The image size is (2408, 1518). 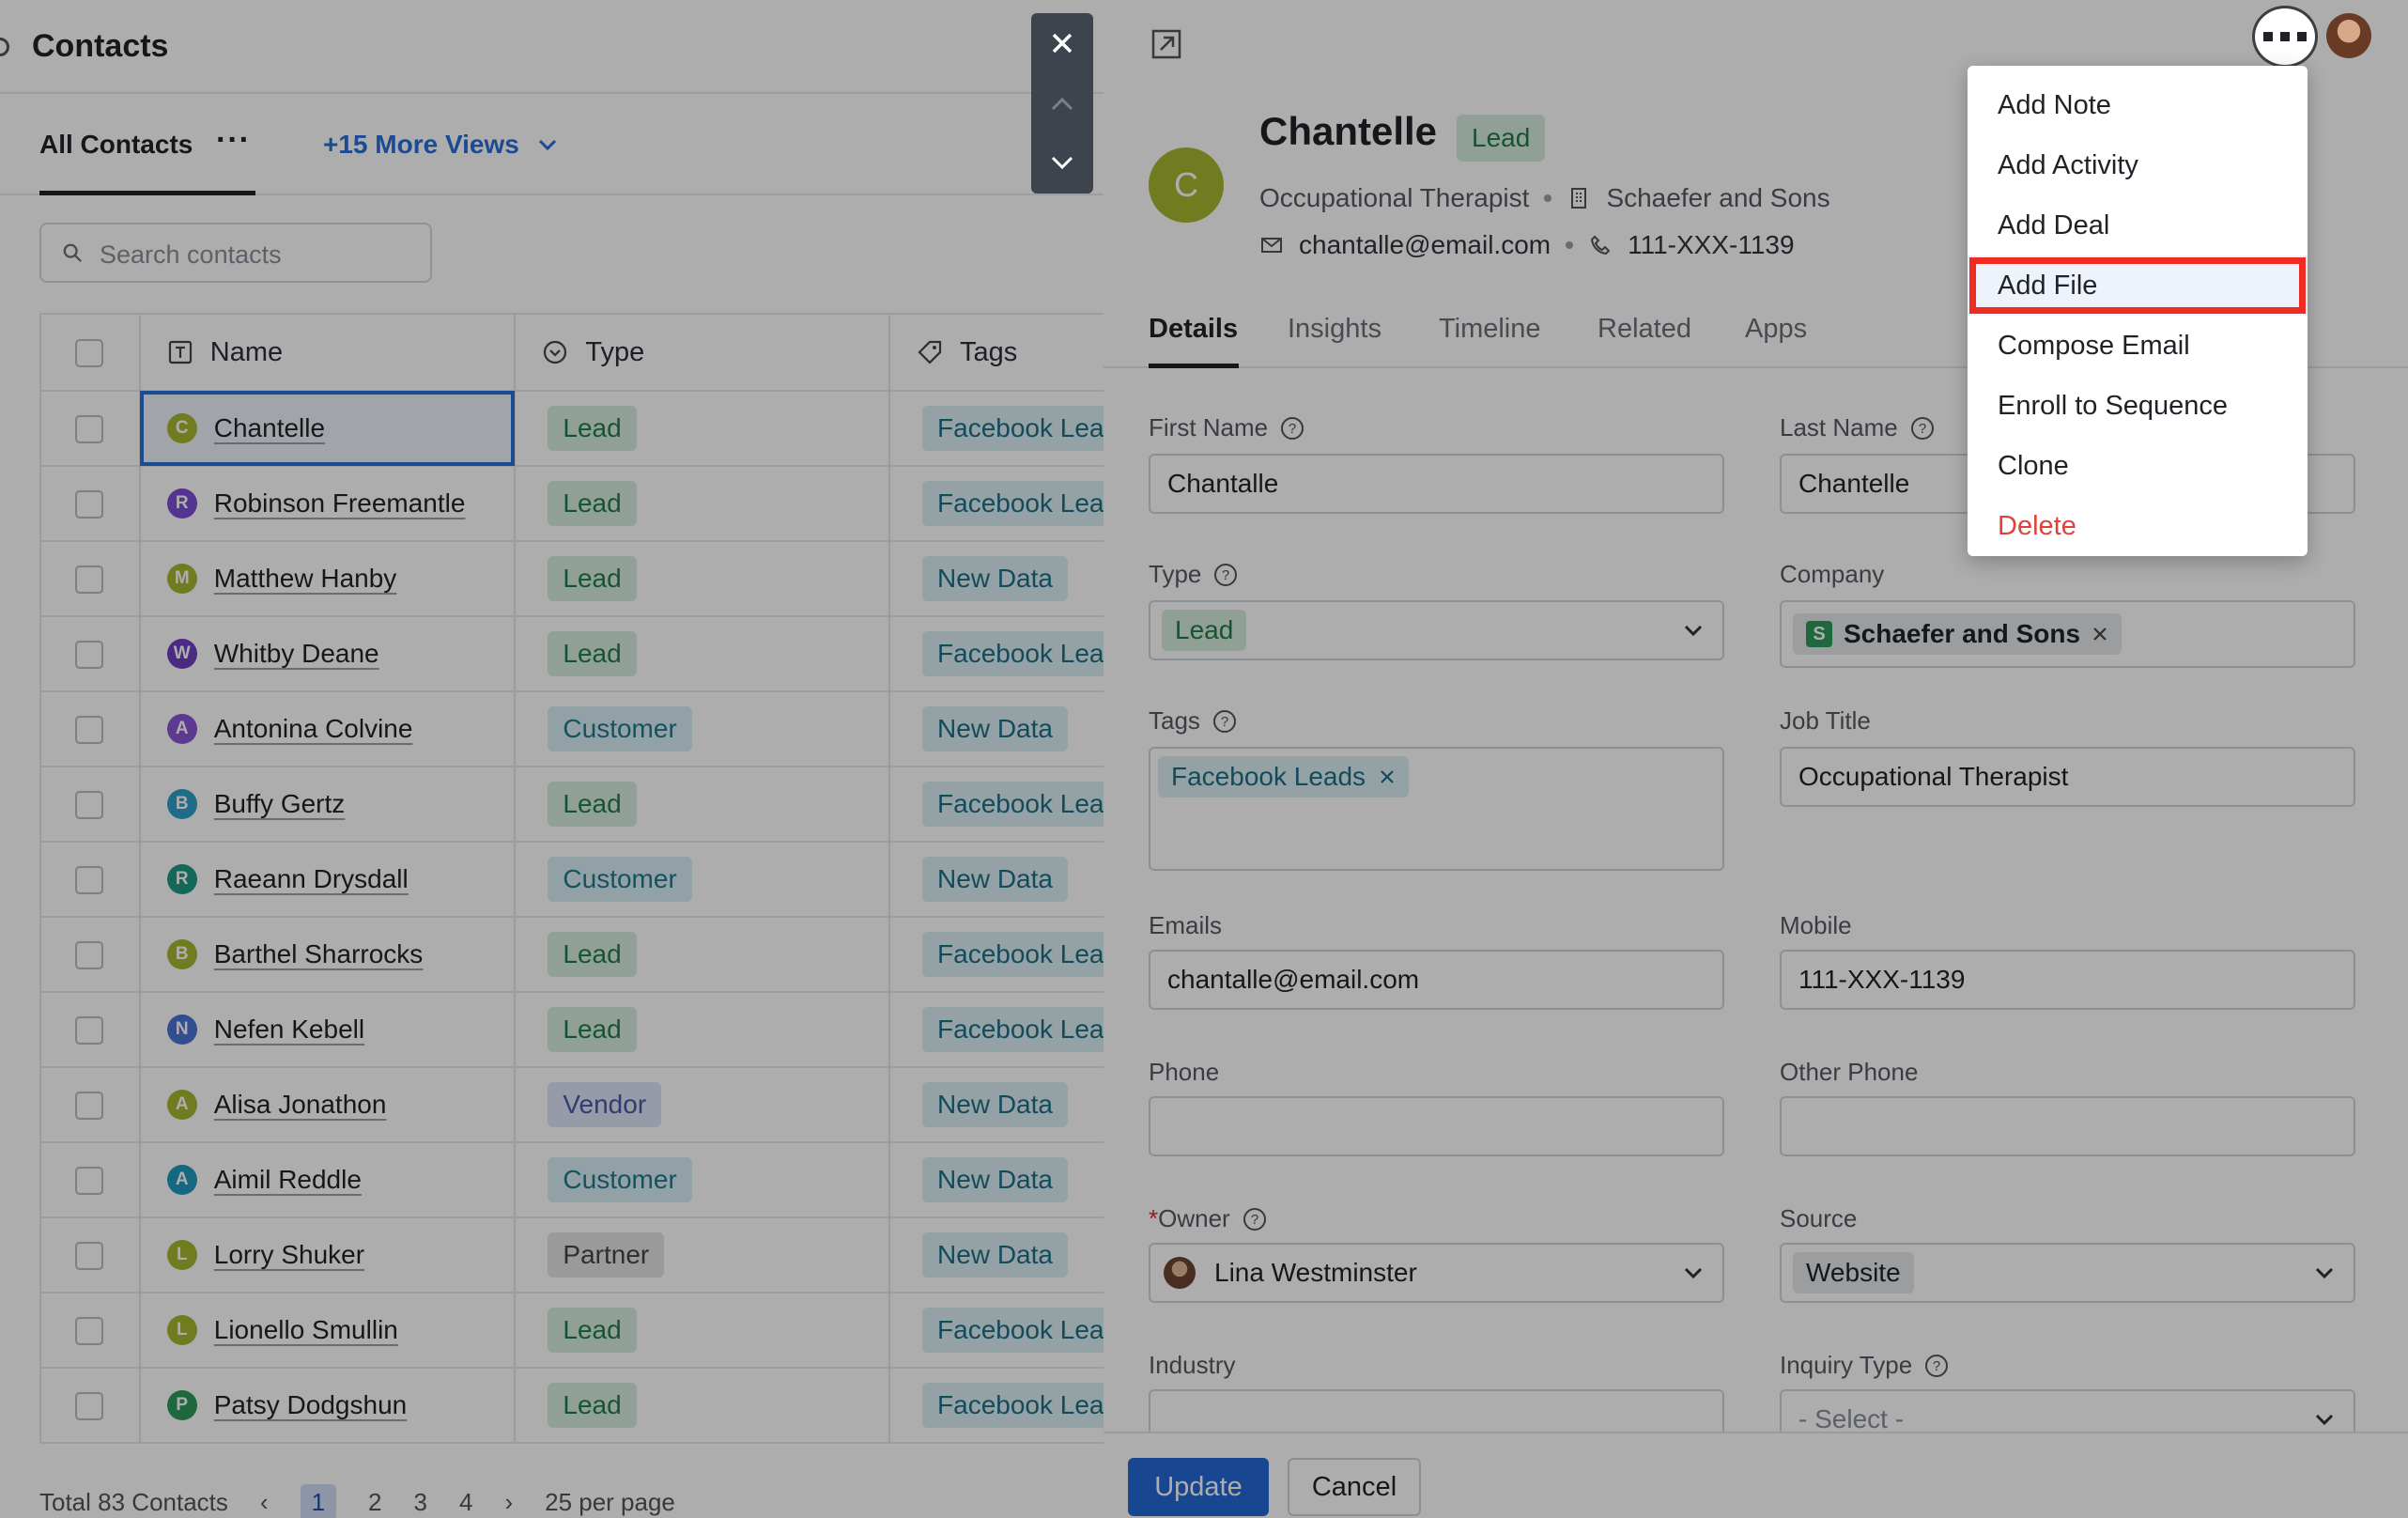 What do you see at coordinates (571, 653) in the screenshot?
I see `table-row: W Whitby Deane Lead Facebook Lea` at bounding box center [571, 653].